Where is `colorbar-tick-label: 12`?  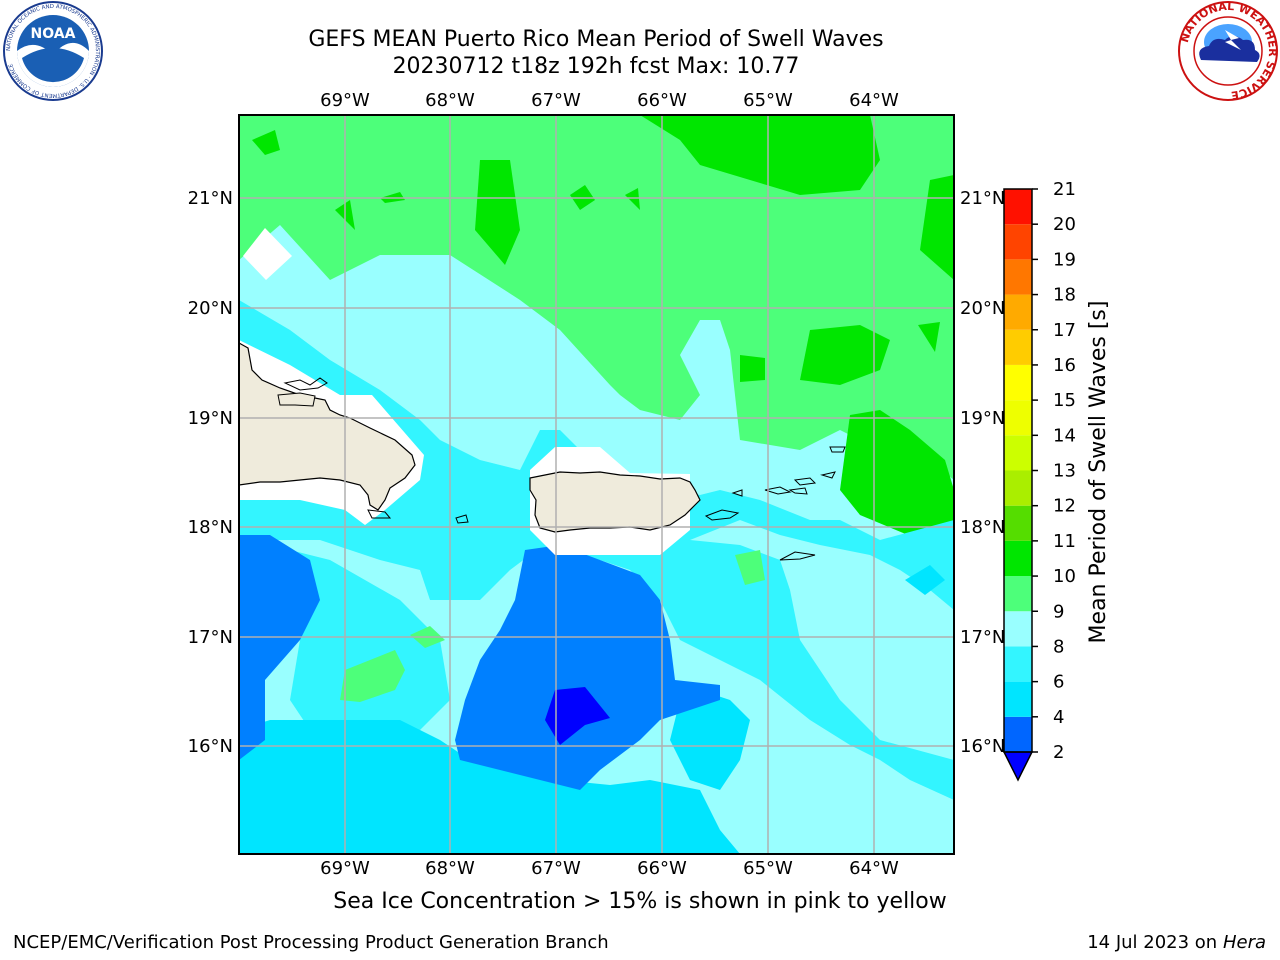
colorbar-tick-label: 12 is located at coordinates (1064, 506).